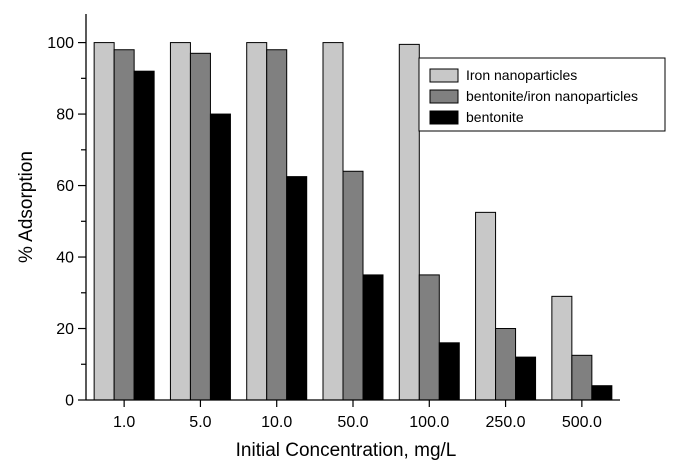 The image size is (677, 463). What do you see at coordinates (444, 96) in the screenshot?
I see `legend-swatch-bentonite-iron-nanoparticles` at bounding box center [444, 96].